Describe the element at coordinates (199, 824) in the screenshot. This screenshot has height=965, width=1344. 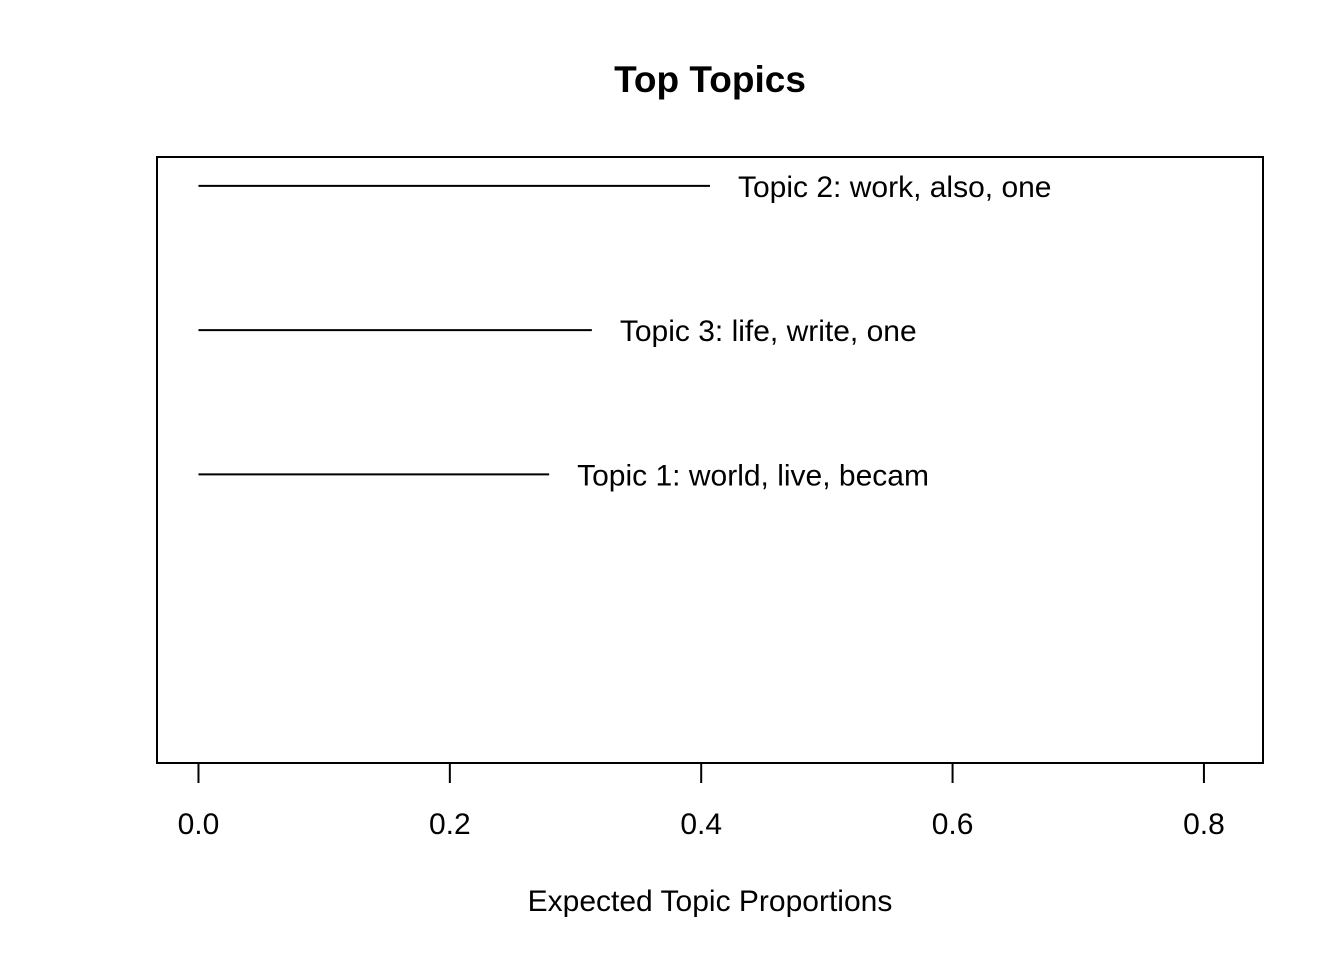
I see `x-tick-label: 0.0` at that location.